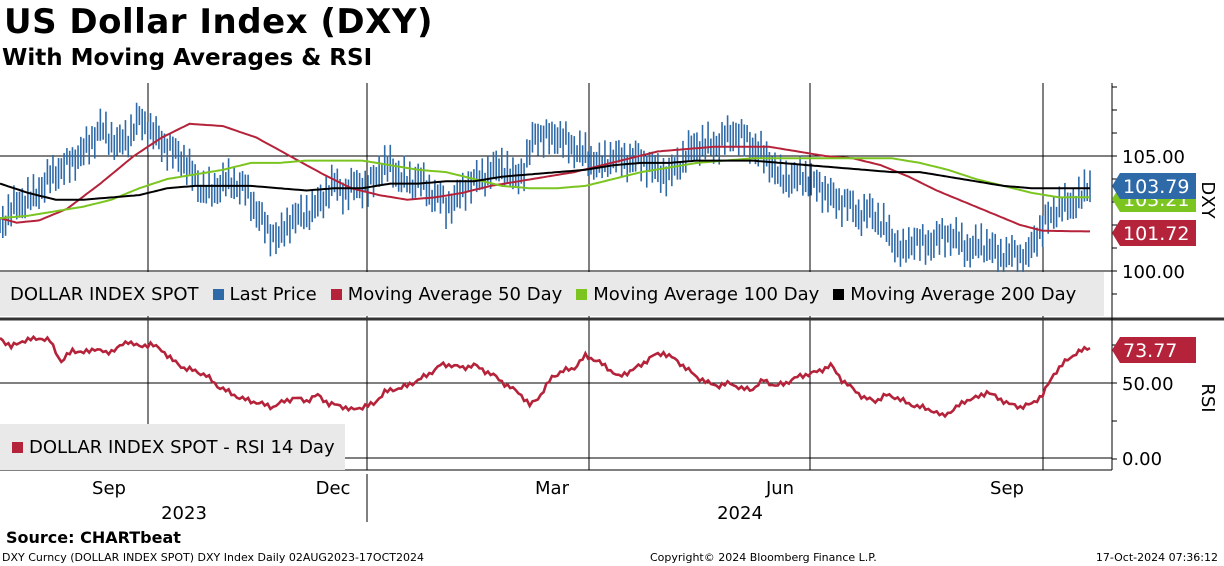  Describe the element at coordinates (184, 513) in the screenshot. I see `year-label: 2023` at that location.